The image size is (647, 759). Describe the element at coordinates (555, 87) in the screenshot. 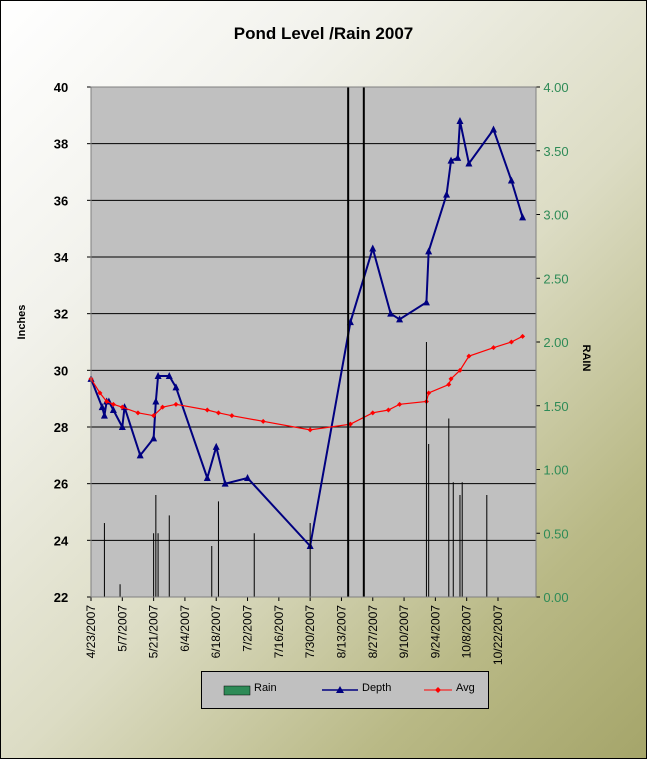

I see `y2-tick-label: 4.00` at that location.